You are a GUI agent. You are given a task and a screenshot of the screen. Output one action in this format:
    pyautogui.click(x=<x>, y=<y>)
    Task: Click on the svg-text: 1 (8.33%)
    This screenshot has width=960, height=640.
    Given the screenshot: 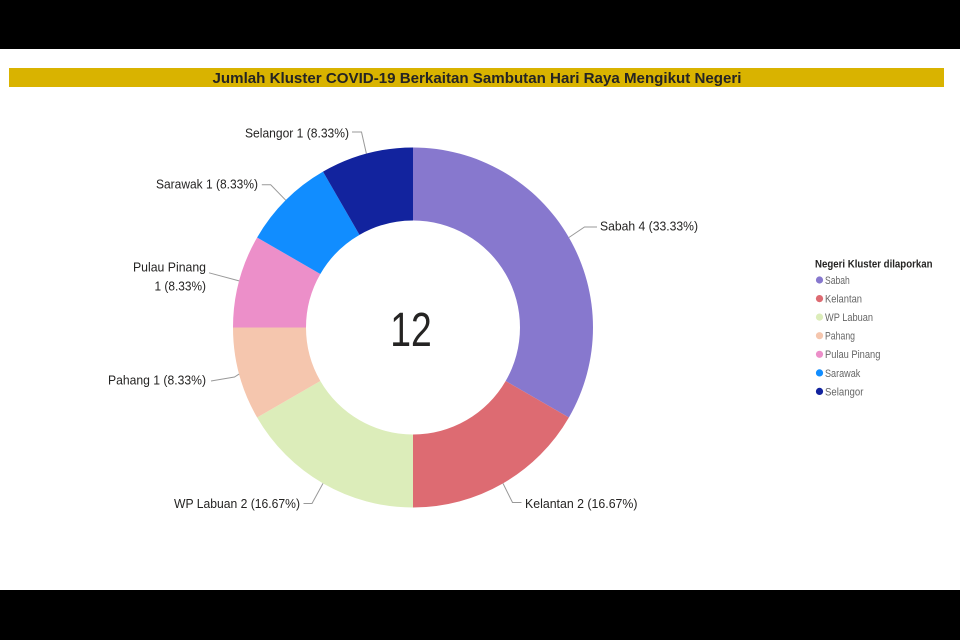 What is the action you would take?
    pyautogui.click(x=181, y=286)
    